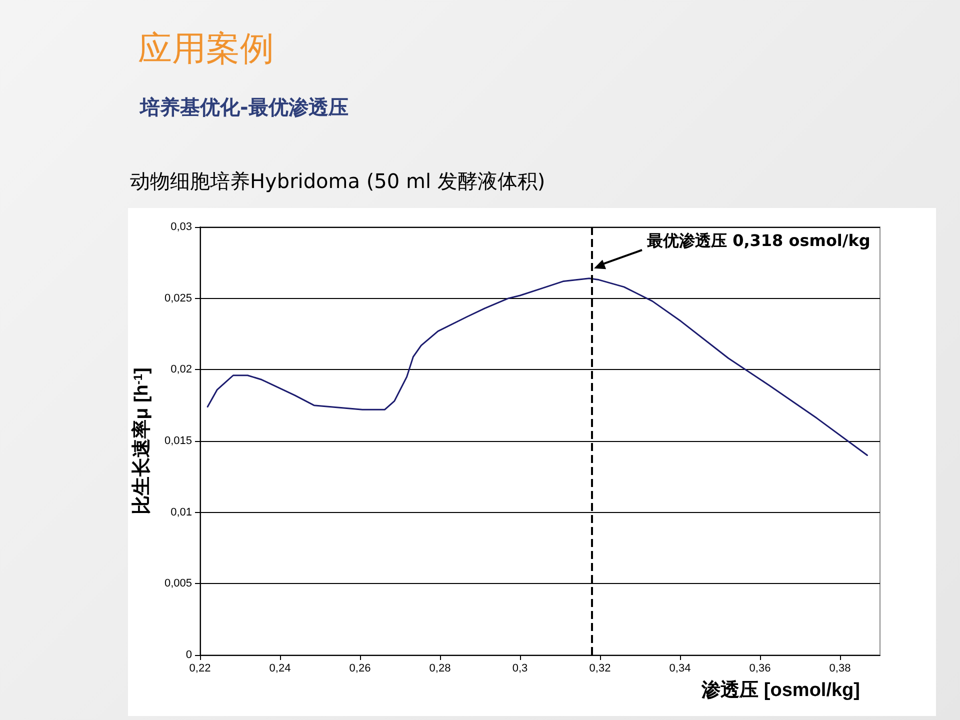  What do you see at coordinates (244, 107) in the screenshot?
I see `chart-subtitle: 培养基优化-最优渗透压` at bounding box center [244, 107].